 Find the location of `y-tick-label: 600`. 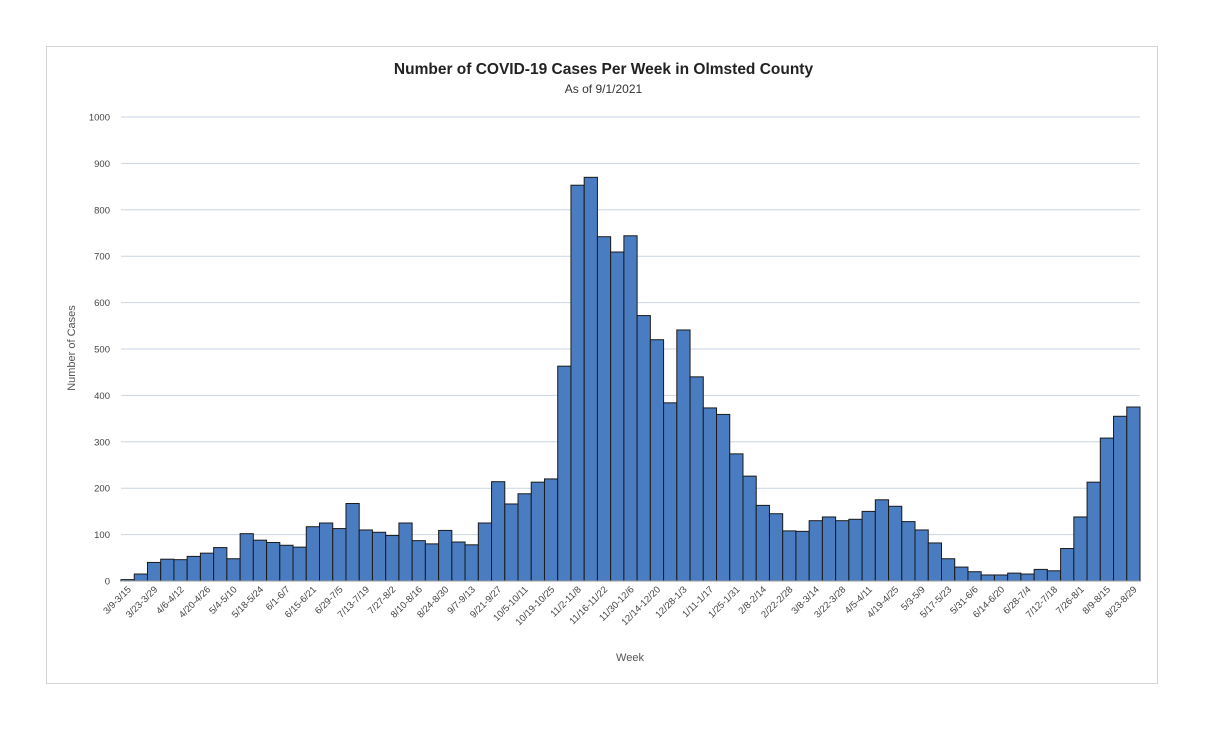

y-tick-label: 600 is located at coordinates (102, 303).